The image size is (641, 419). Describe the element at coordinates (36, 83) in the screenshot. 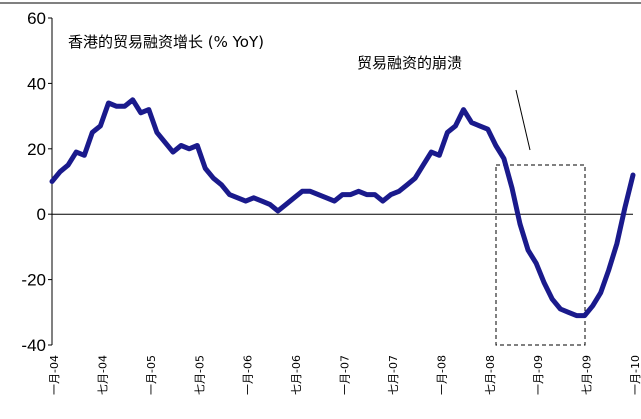

I see `y-tick-label: 40` at that location.